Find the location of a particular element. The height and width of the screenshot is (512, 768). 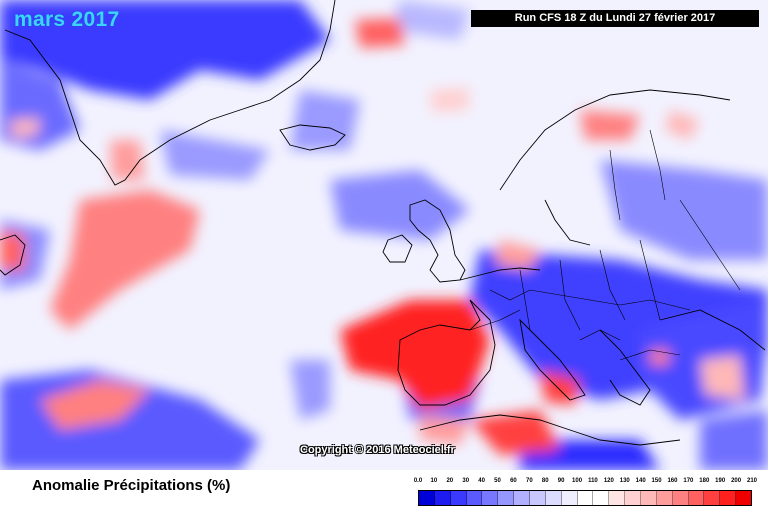

legend-tick-label: 90 is located at coordinates (561, 481).